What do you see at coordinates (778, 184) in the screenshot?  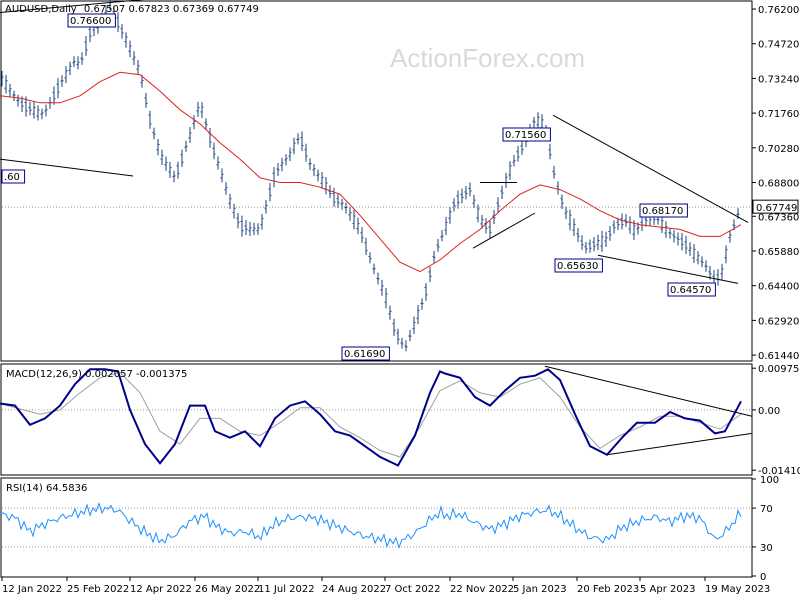 I see `price-ytick-label: 0.68800` at bounding box center [778, 184].